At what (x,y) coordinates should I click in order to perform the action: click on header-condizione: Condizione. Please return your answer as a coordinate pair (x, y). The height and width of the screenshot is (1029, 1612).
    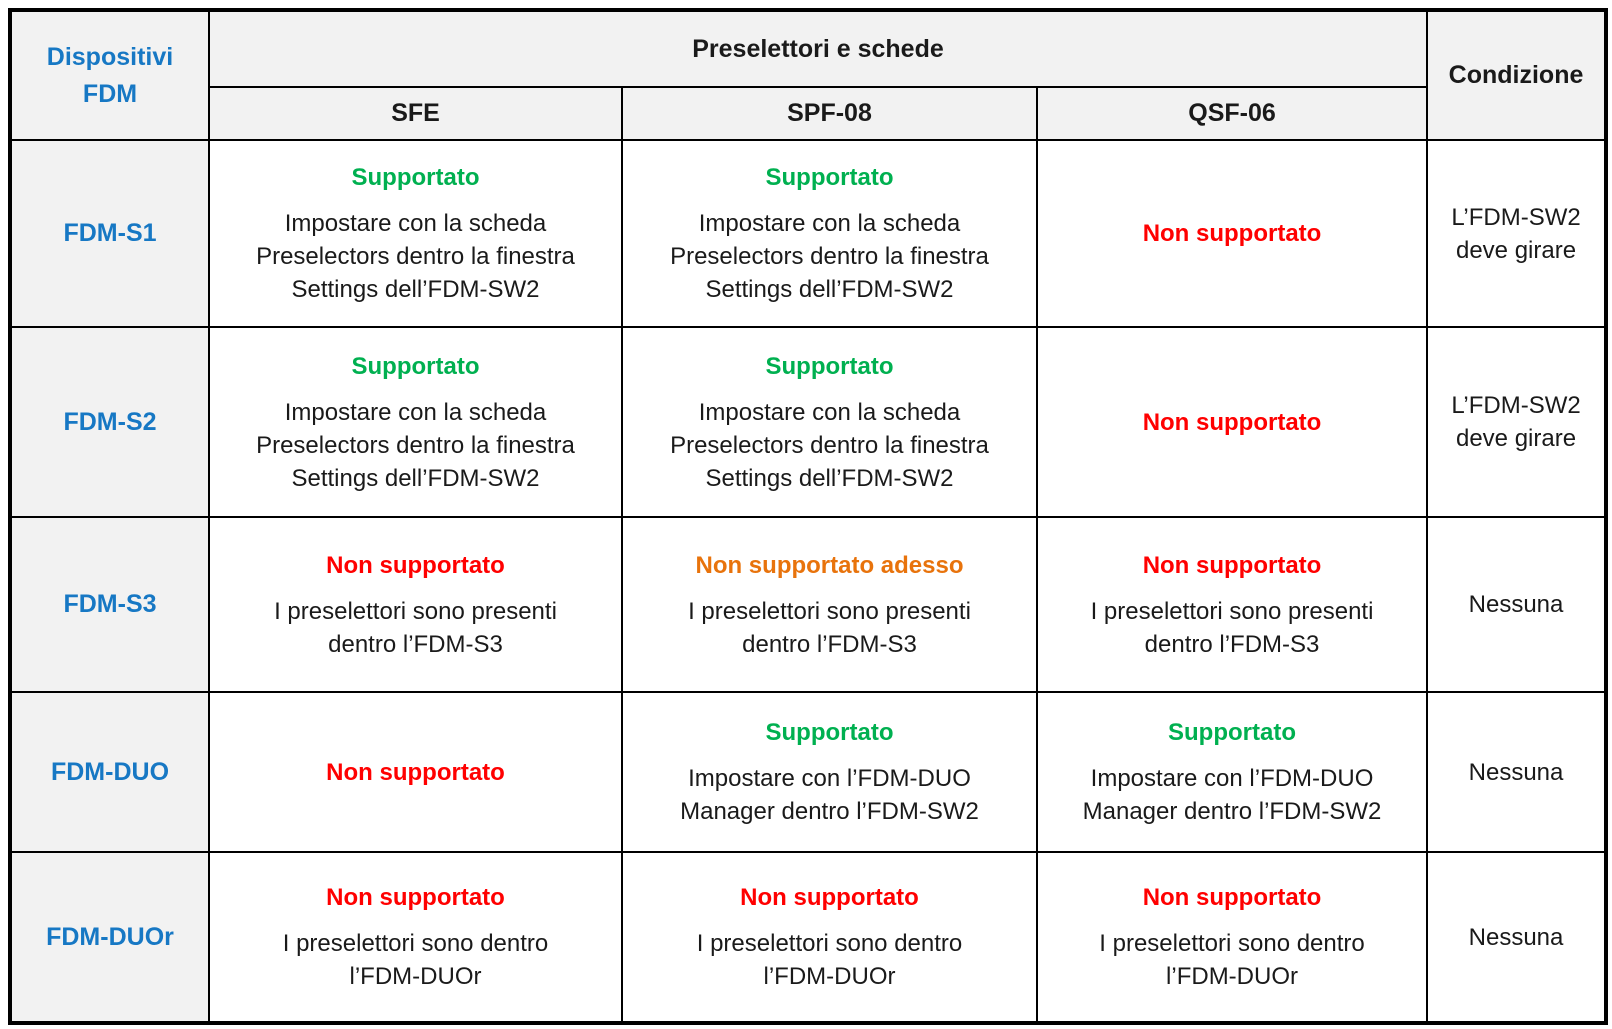
    Looking at the image, I should click on (1517, 75).